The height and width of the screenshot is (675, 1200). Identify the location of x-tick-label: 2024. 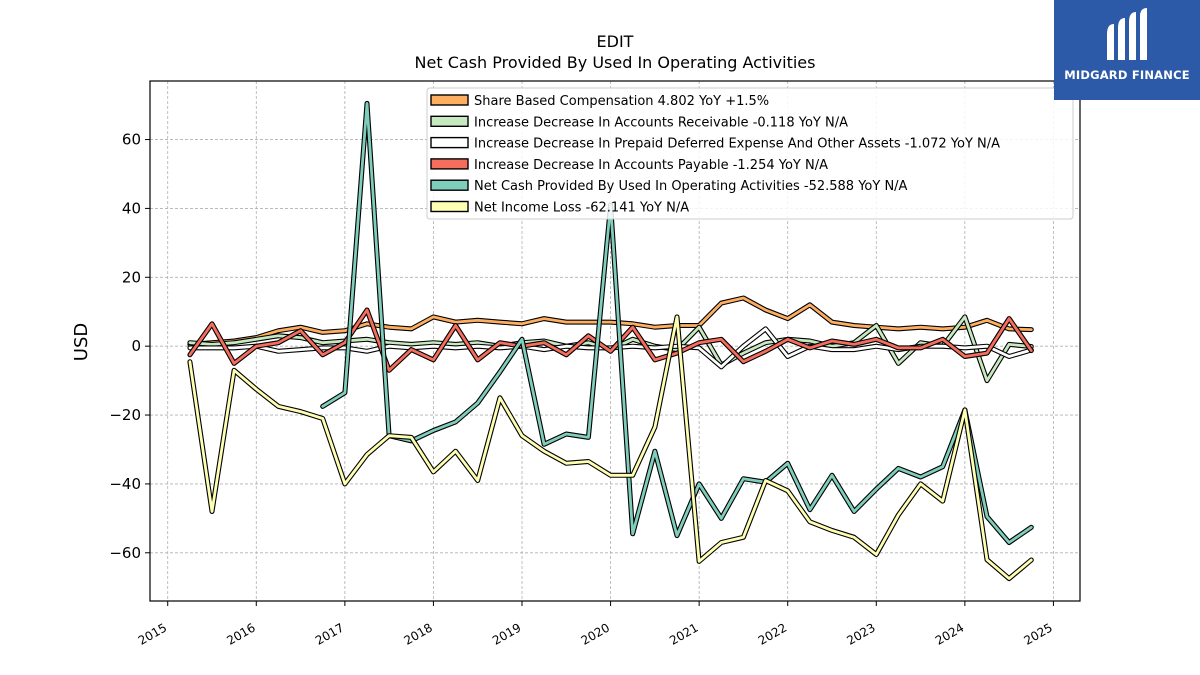
(949, 633).